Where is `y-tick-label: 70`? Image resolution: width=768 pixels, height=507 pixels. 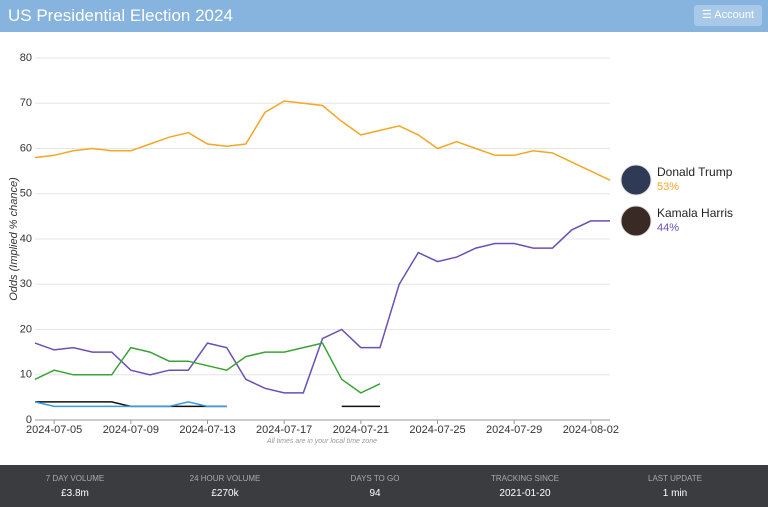
y-tick-label: 70 is located at coordinates (26, 103).